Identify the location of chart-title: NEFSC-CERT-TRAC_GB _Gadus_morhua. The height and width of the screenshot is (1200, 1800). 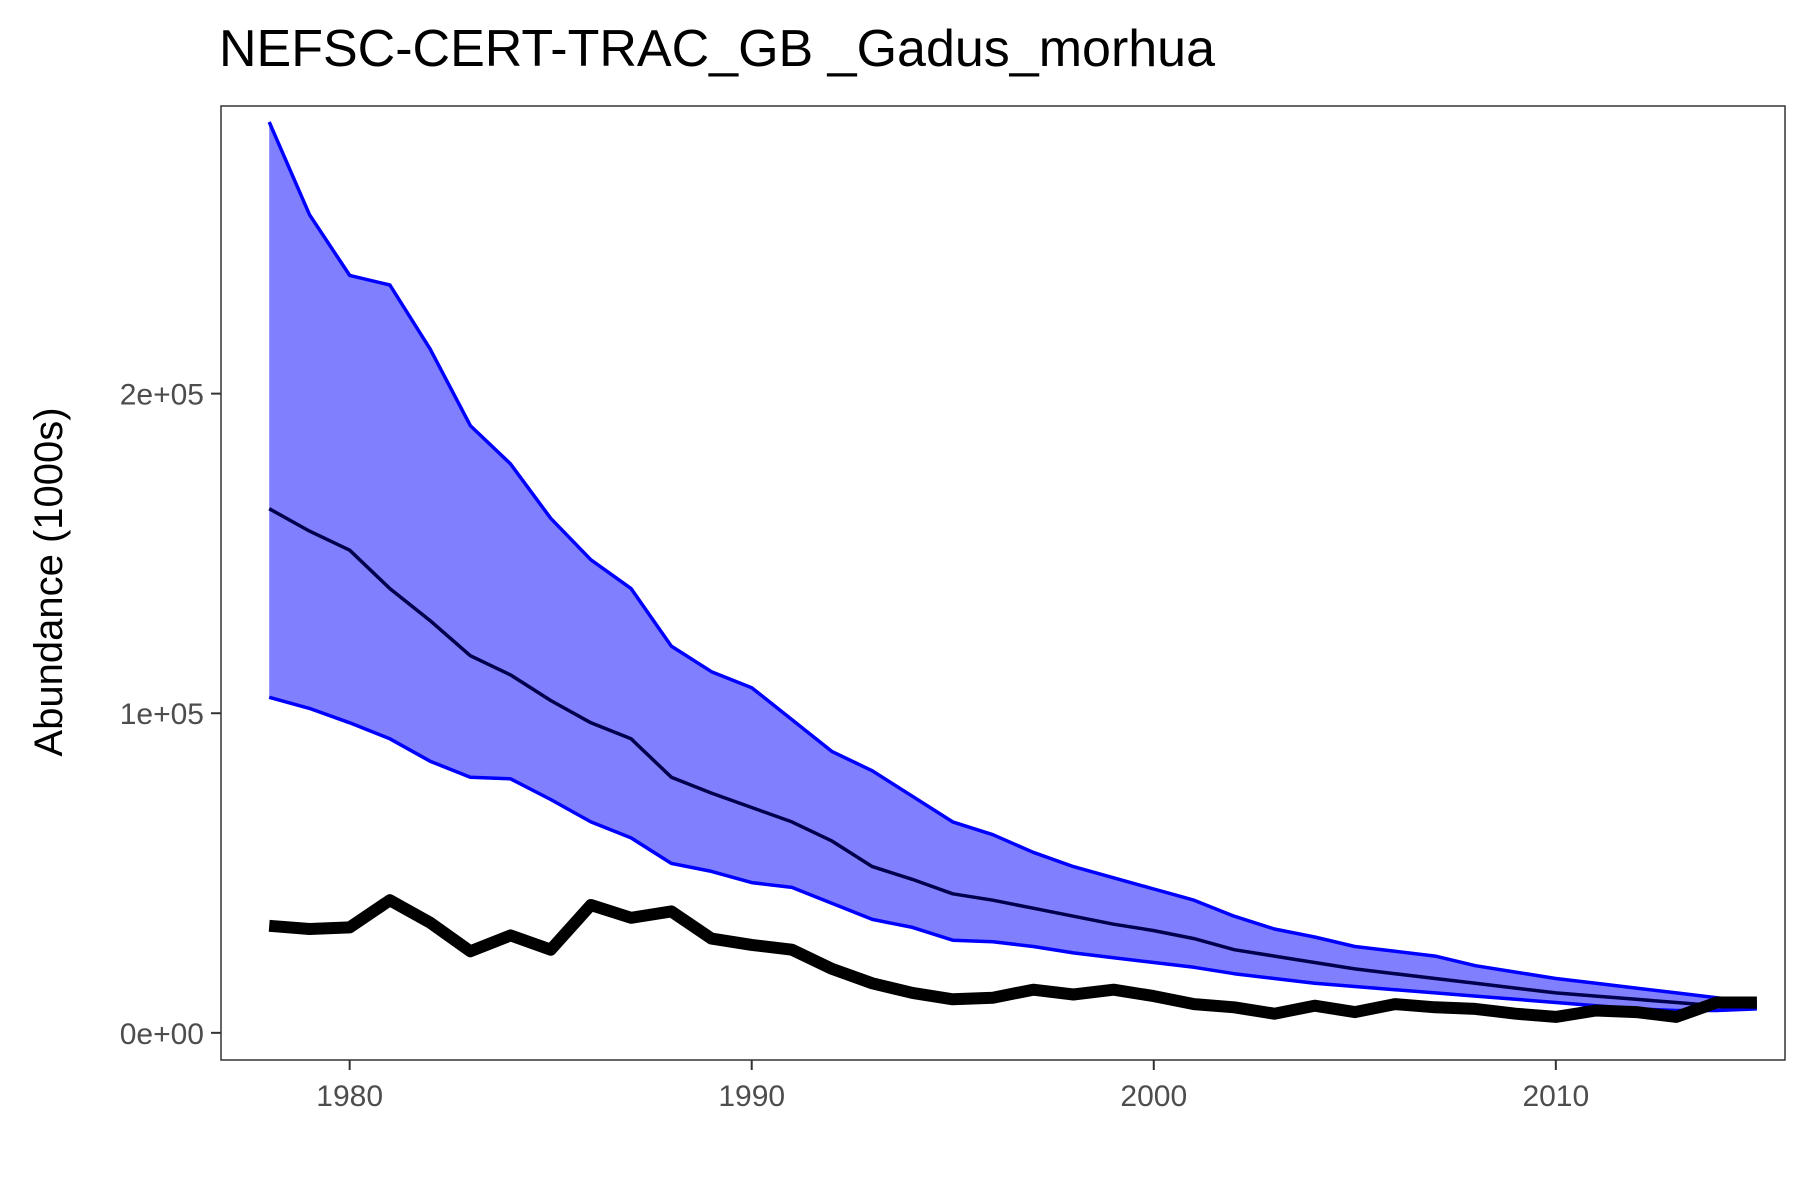
(717, 49).